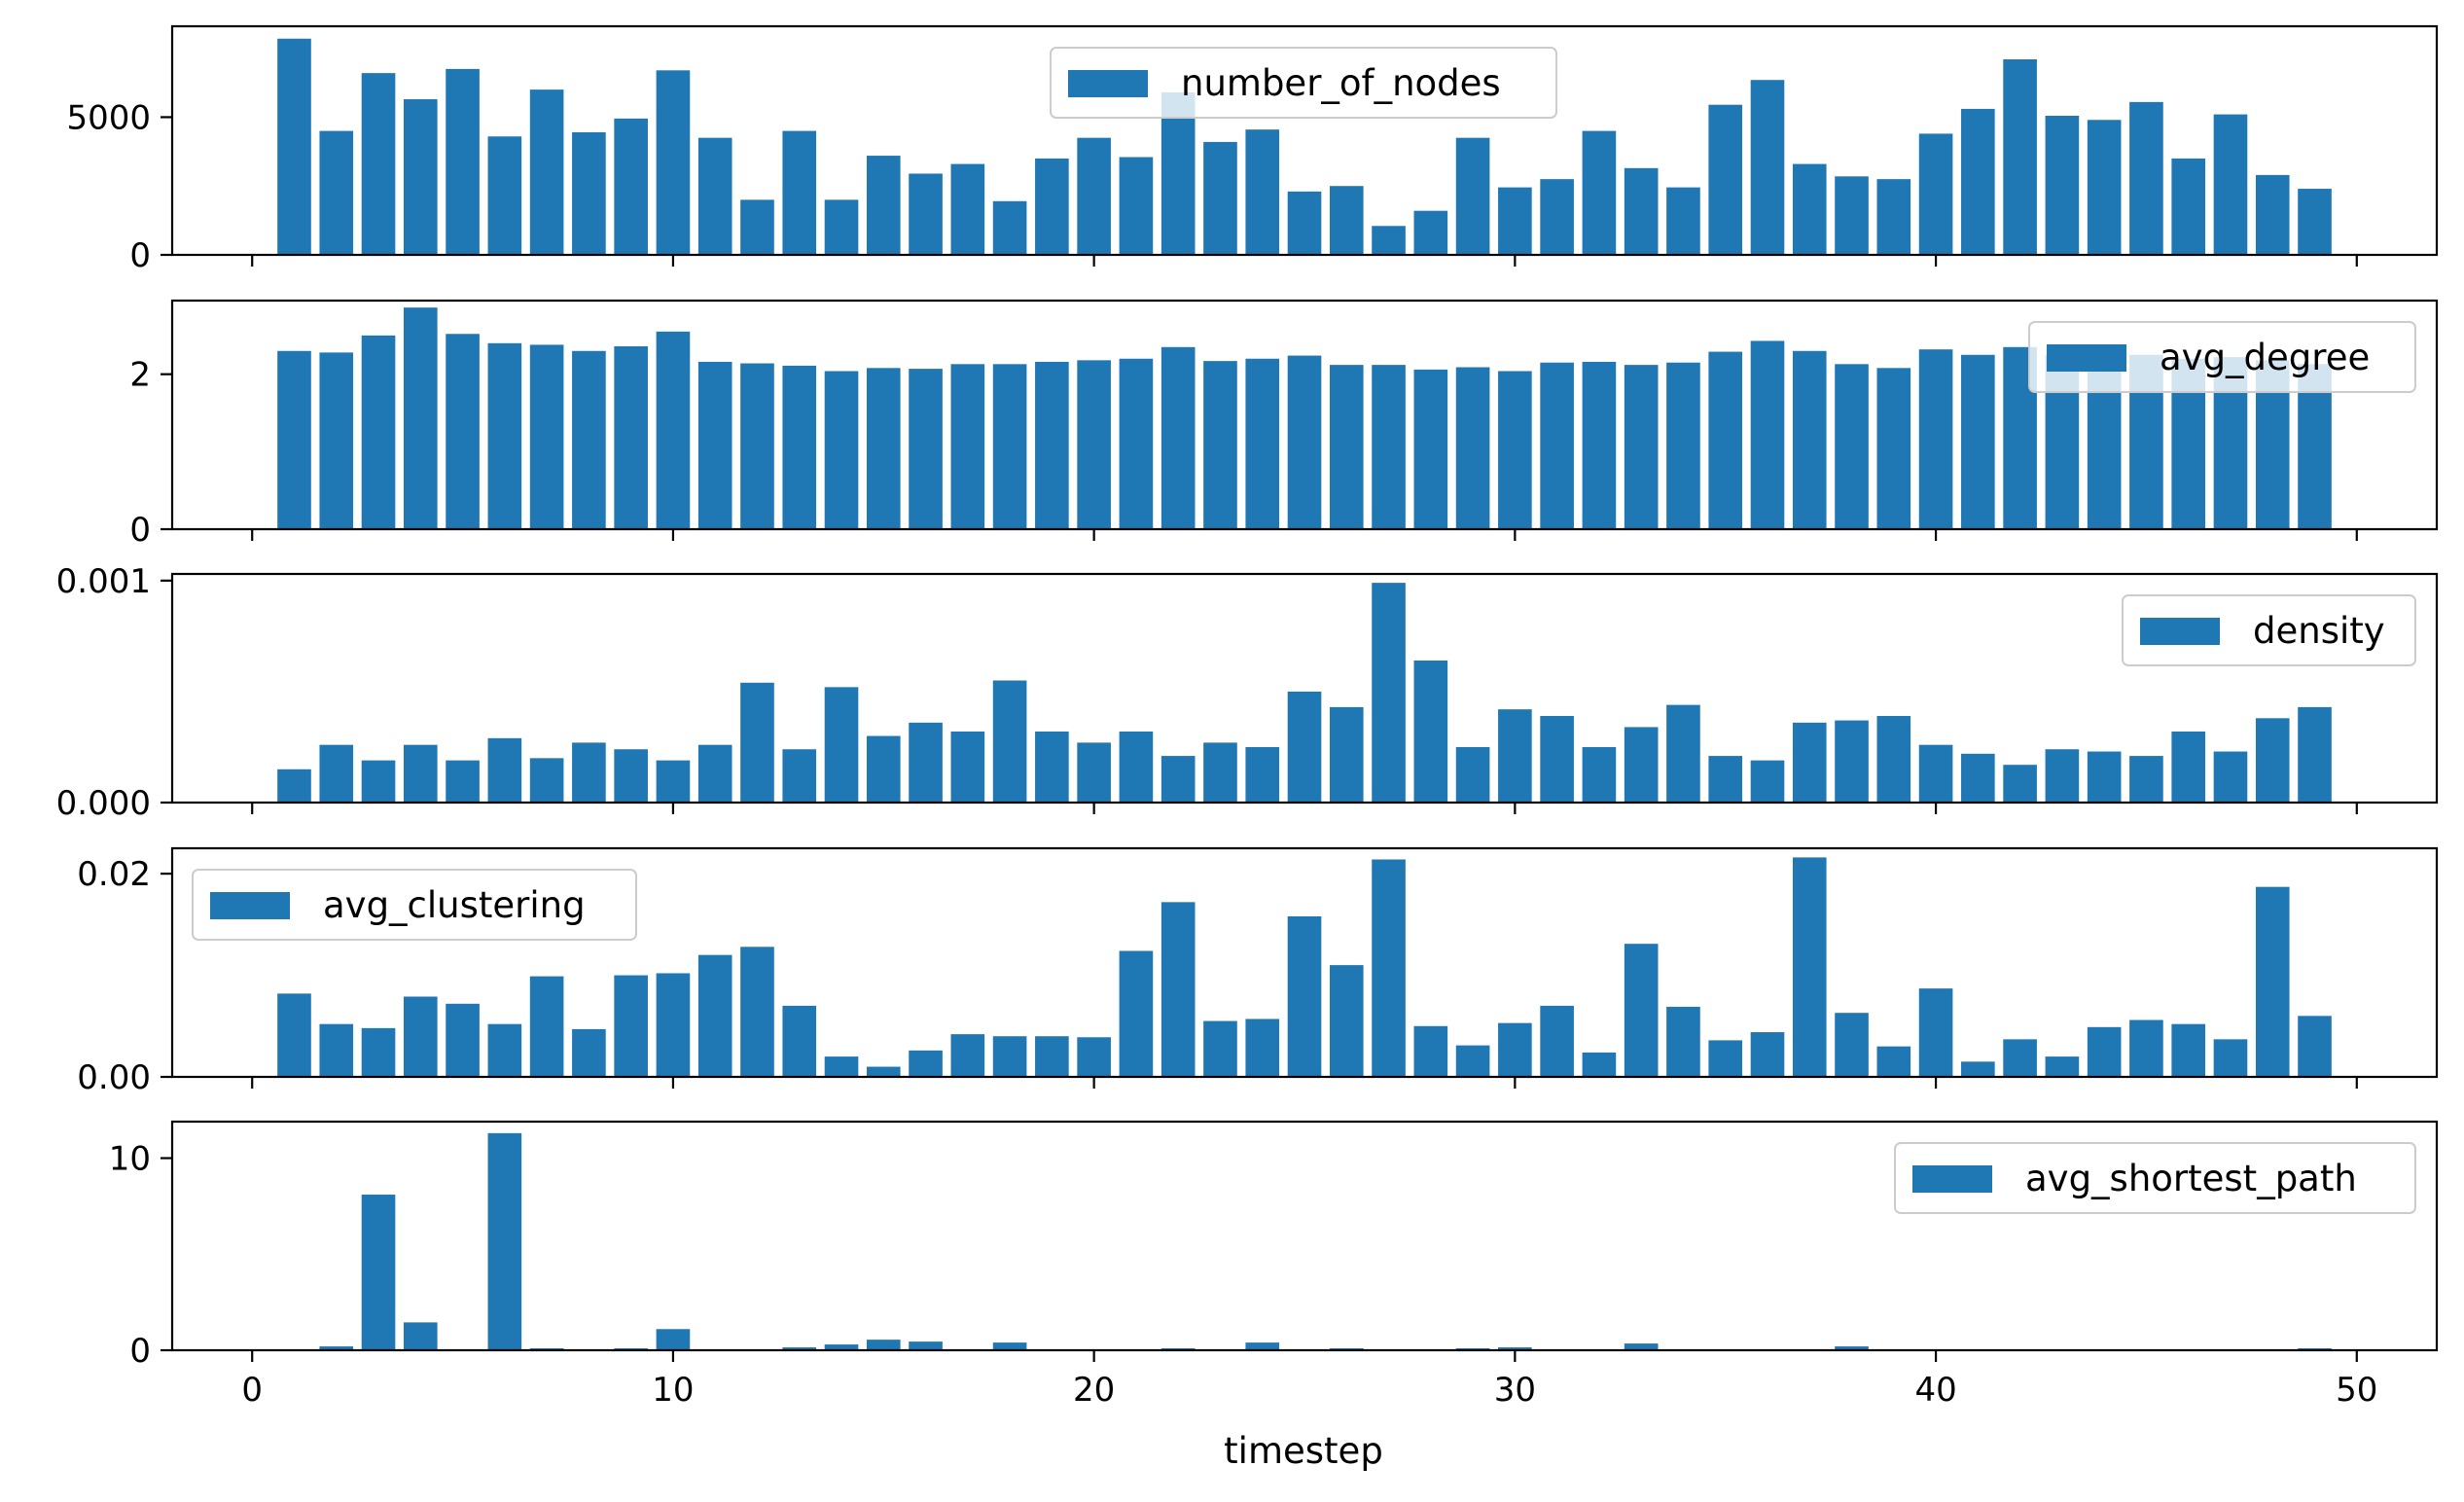 This screenshot has height=1502, width=2464. Describe the element at coordinates (1094, 1390) in the screenshot. I see `x-tick-label: 20` at that location.